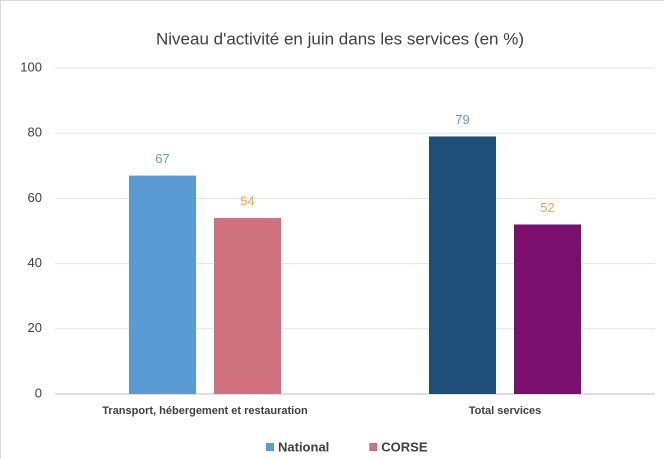  I want to click on y-tick-label: 60, so click(35, 197).